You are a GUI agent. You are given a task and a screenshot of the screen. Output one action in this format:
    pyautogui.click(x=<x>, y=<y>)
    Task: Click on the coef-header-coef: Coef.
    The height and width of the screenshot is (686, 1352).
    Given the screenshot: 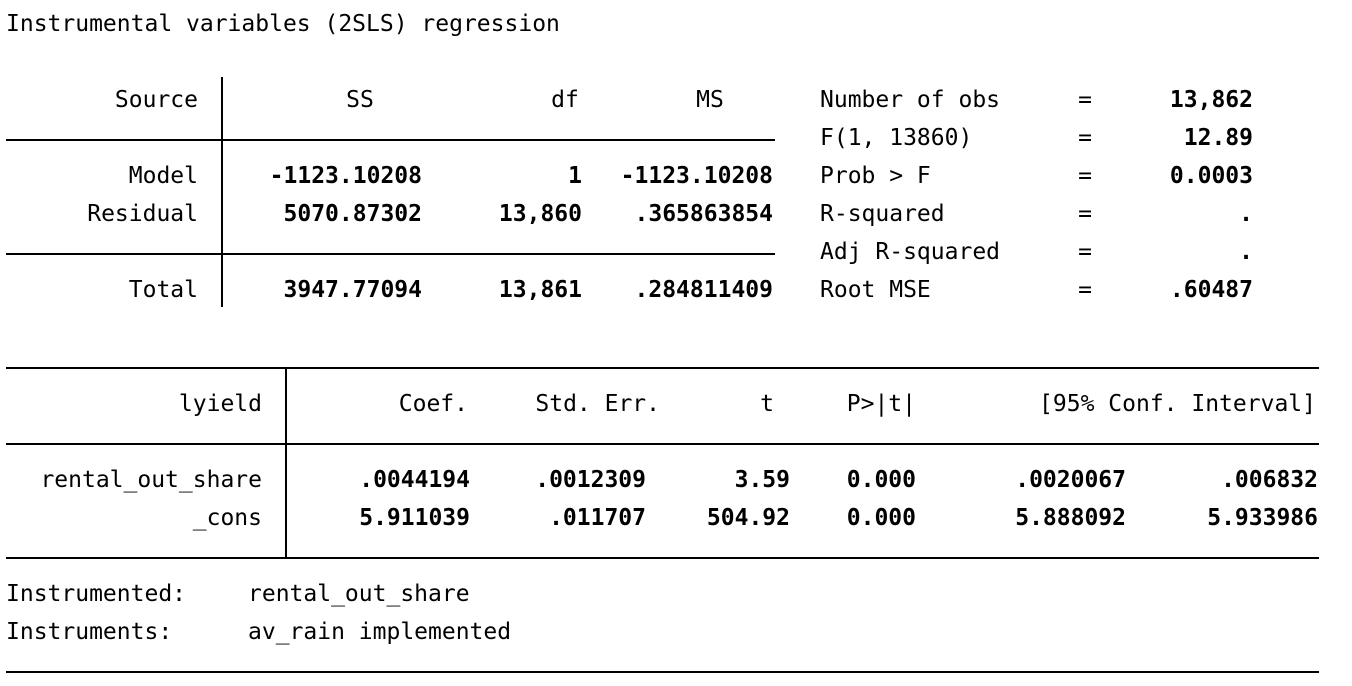 What is the action you would take?
    pyautogui.click(x=433, y=404)
    